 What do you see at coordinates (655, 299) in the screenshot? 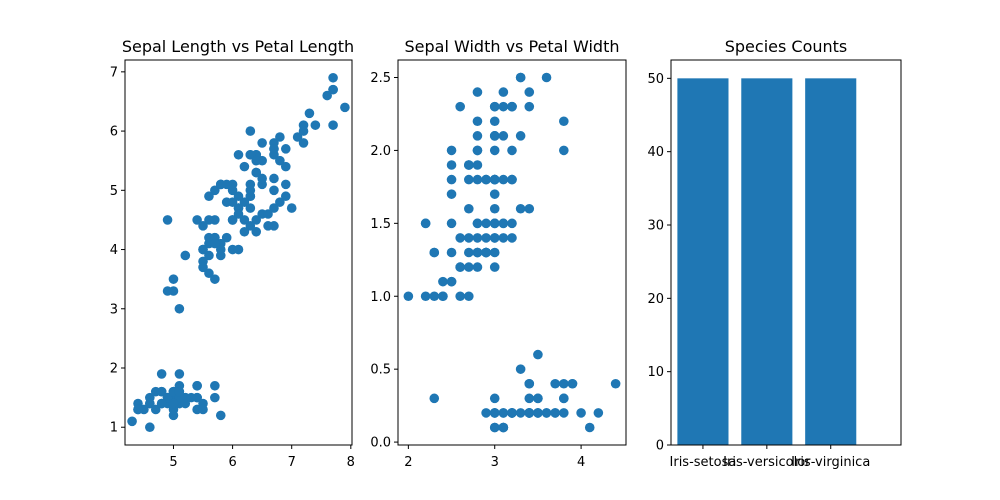
I see `y-tick-label: 20` at bounding box center [655, 299].